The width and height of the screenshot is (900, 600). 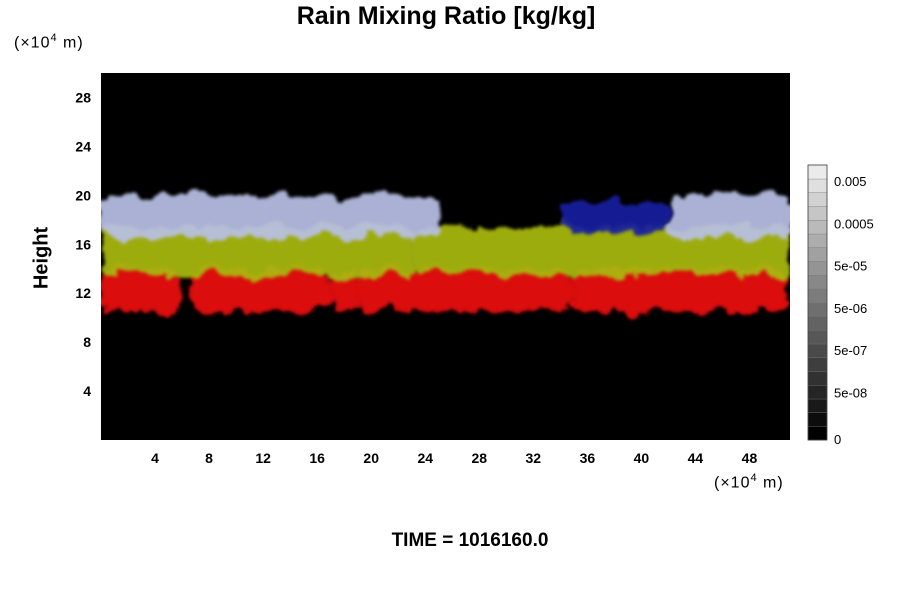 I want to click on colorbar-label: 5e-07, so click(x=850, y=350).